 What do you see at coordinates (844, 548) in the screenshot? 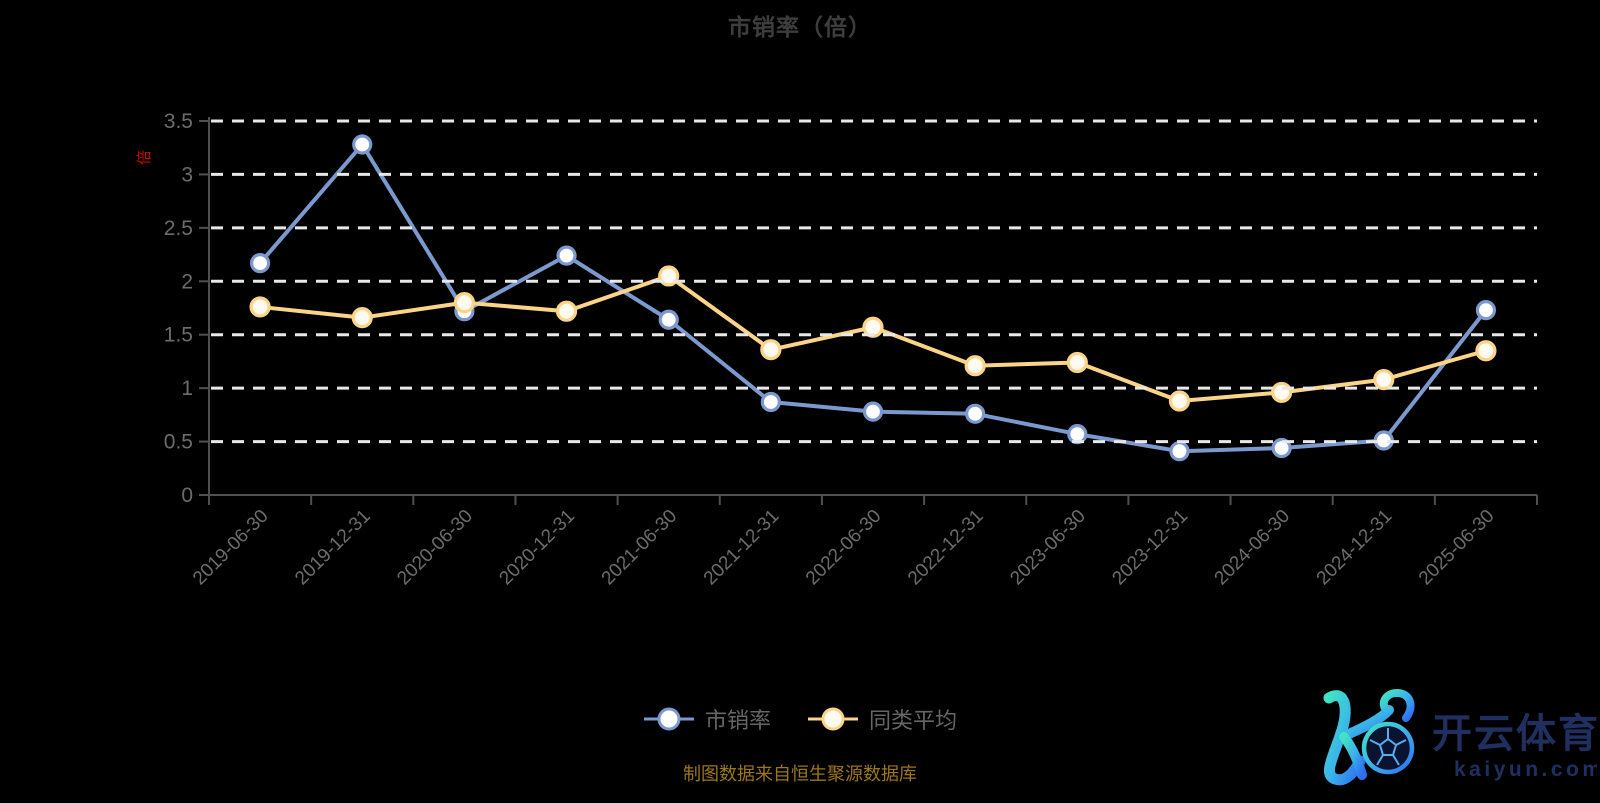
I see `svg-text: 2022-06-30` at bounding box center [844, 548].